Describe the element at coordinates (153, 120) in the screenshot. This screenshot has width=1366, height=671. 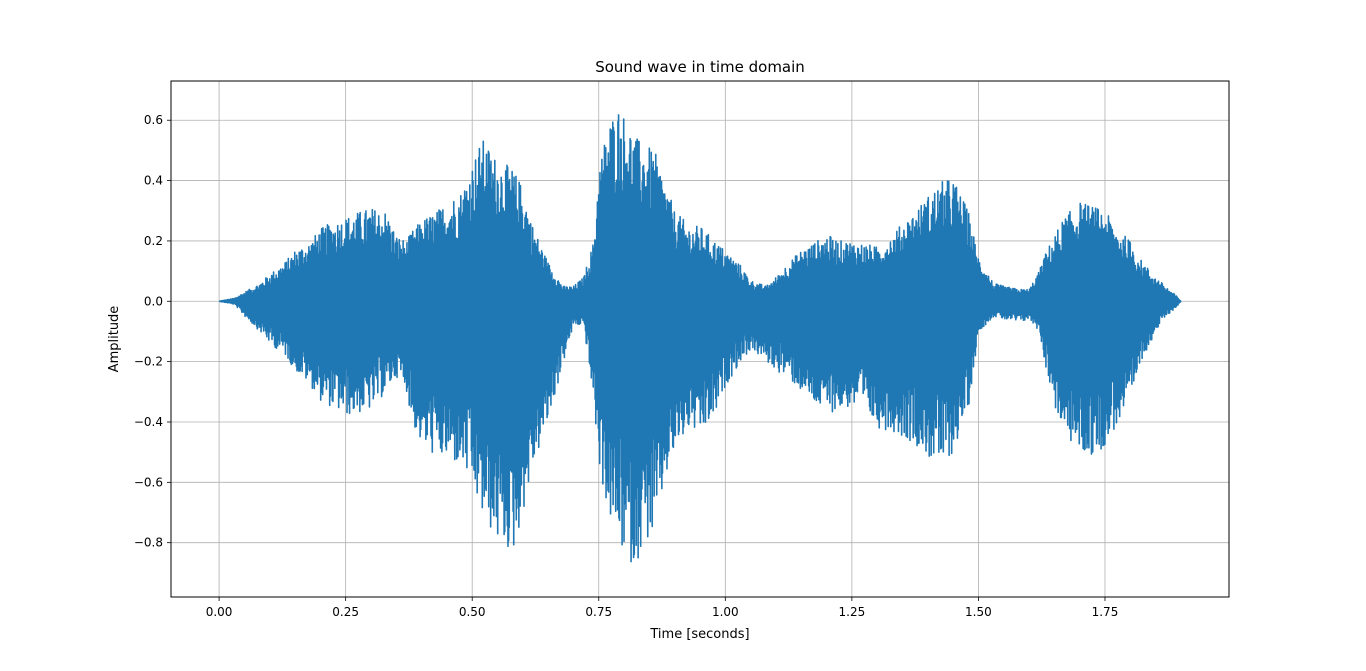
I see `y-tick-label: 0.6` at that location.